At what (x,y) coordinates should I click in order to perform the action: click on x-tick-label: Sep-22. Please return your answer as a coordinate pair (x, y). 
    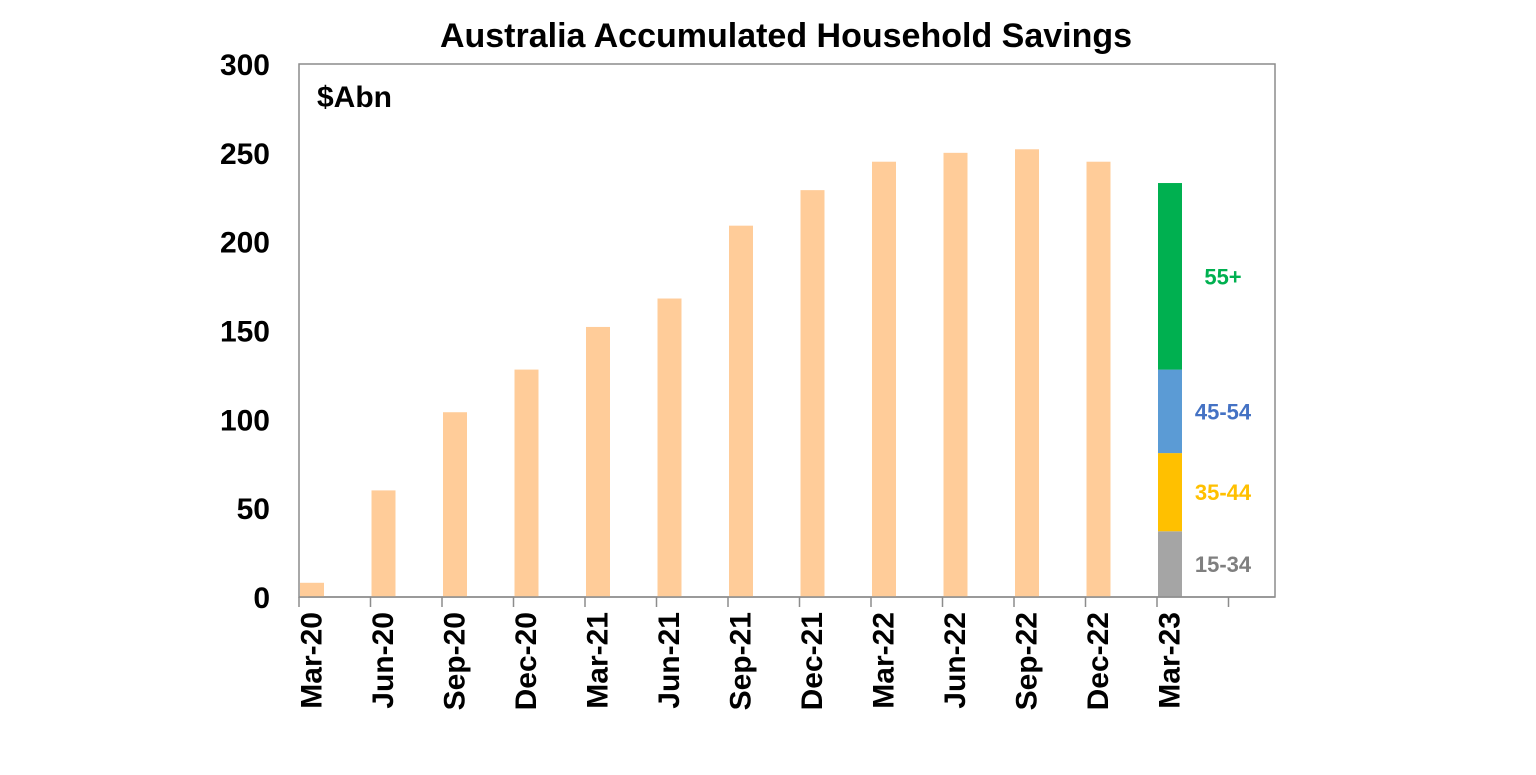
    Looking at the image, I should click on (1027, 661).